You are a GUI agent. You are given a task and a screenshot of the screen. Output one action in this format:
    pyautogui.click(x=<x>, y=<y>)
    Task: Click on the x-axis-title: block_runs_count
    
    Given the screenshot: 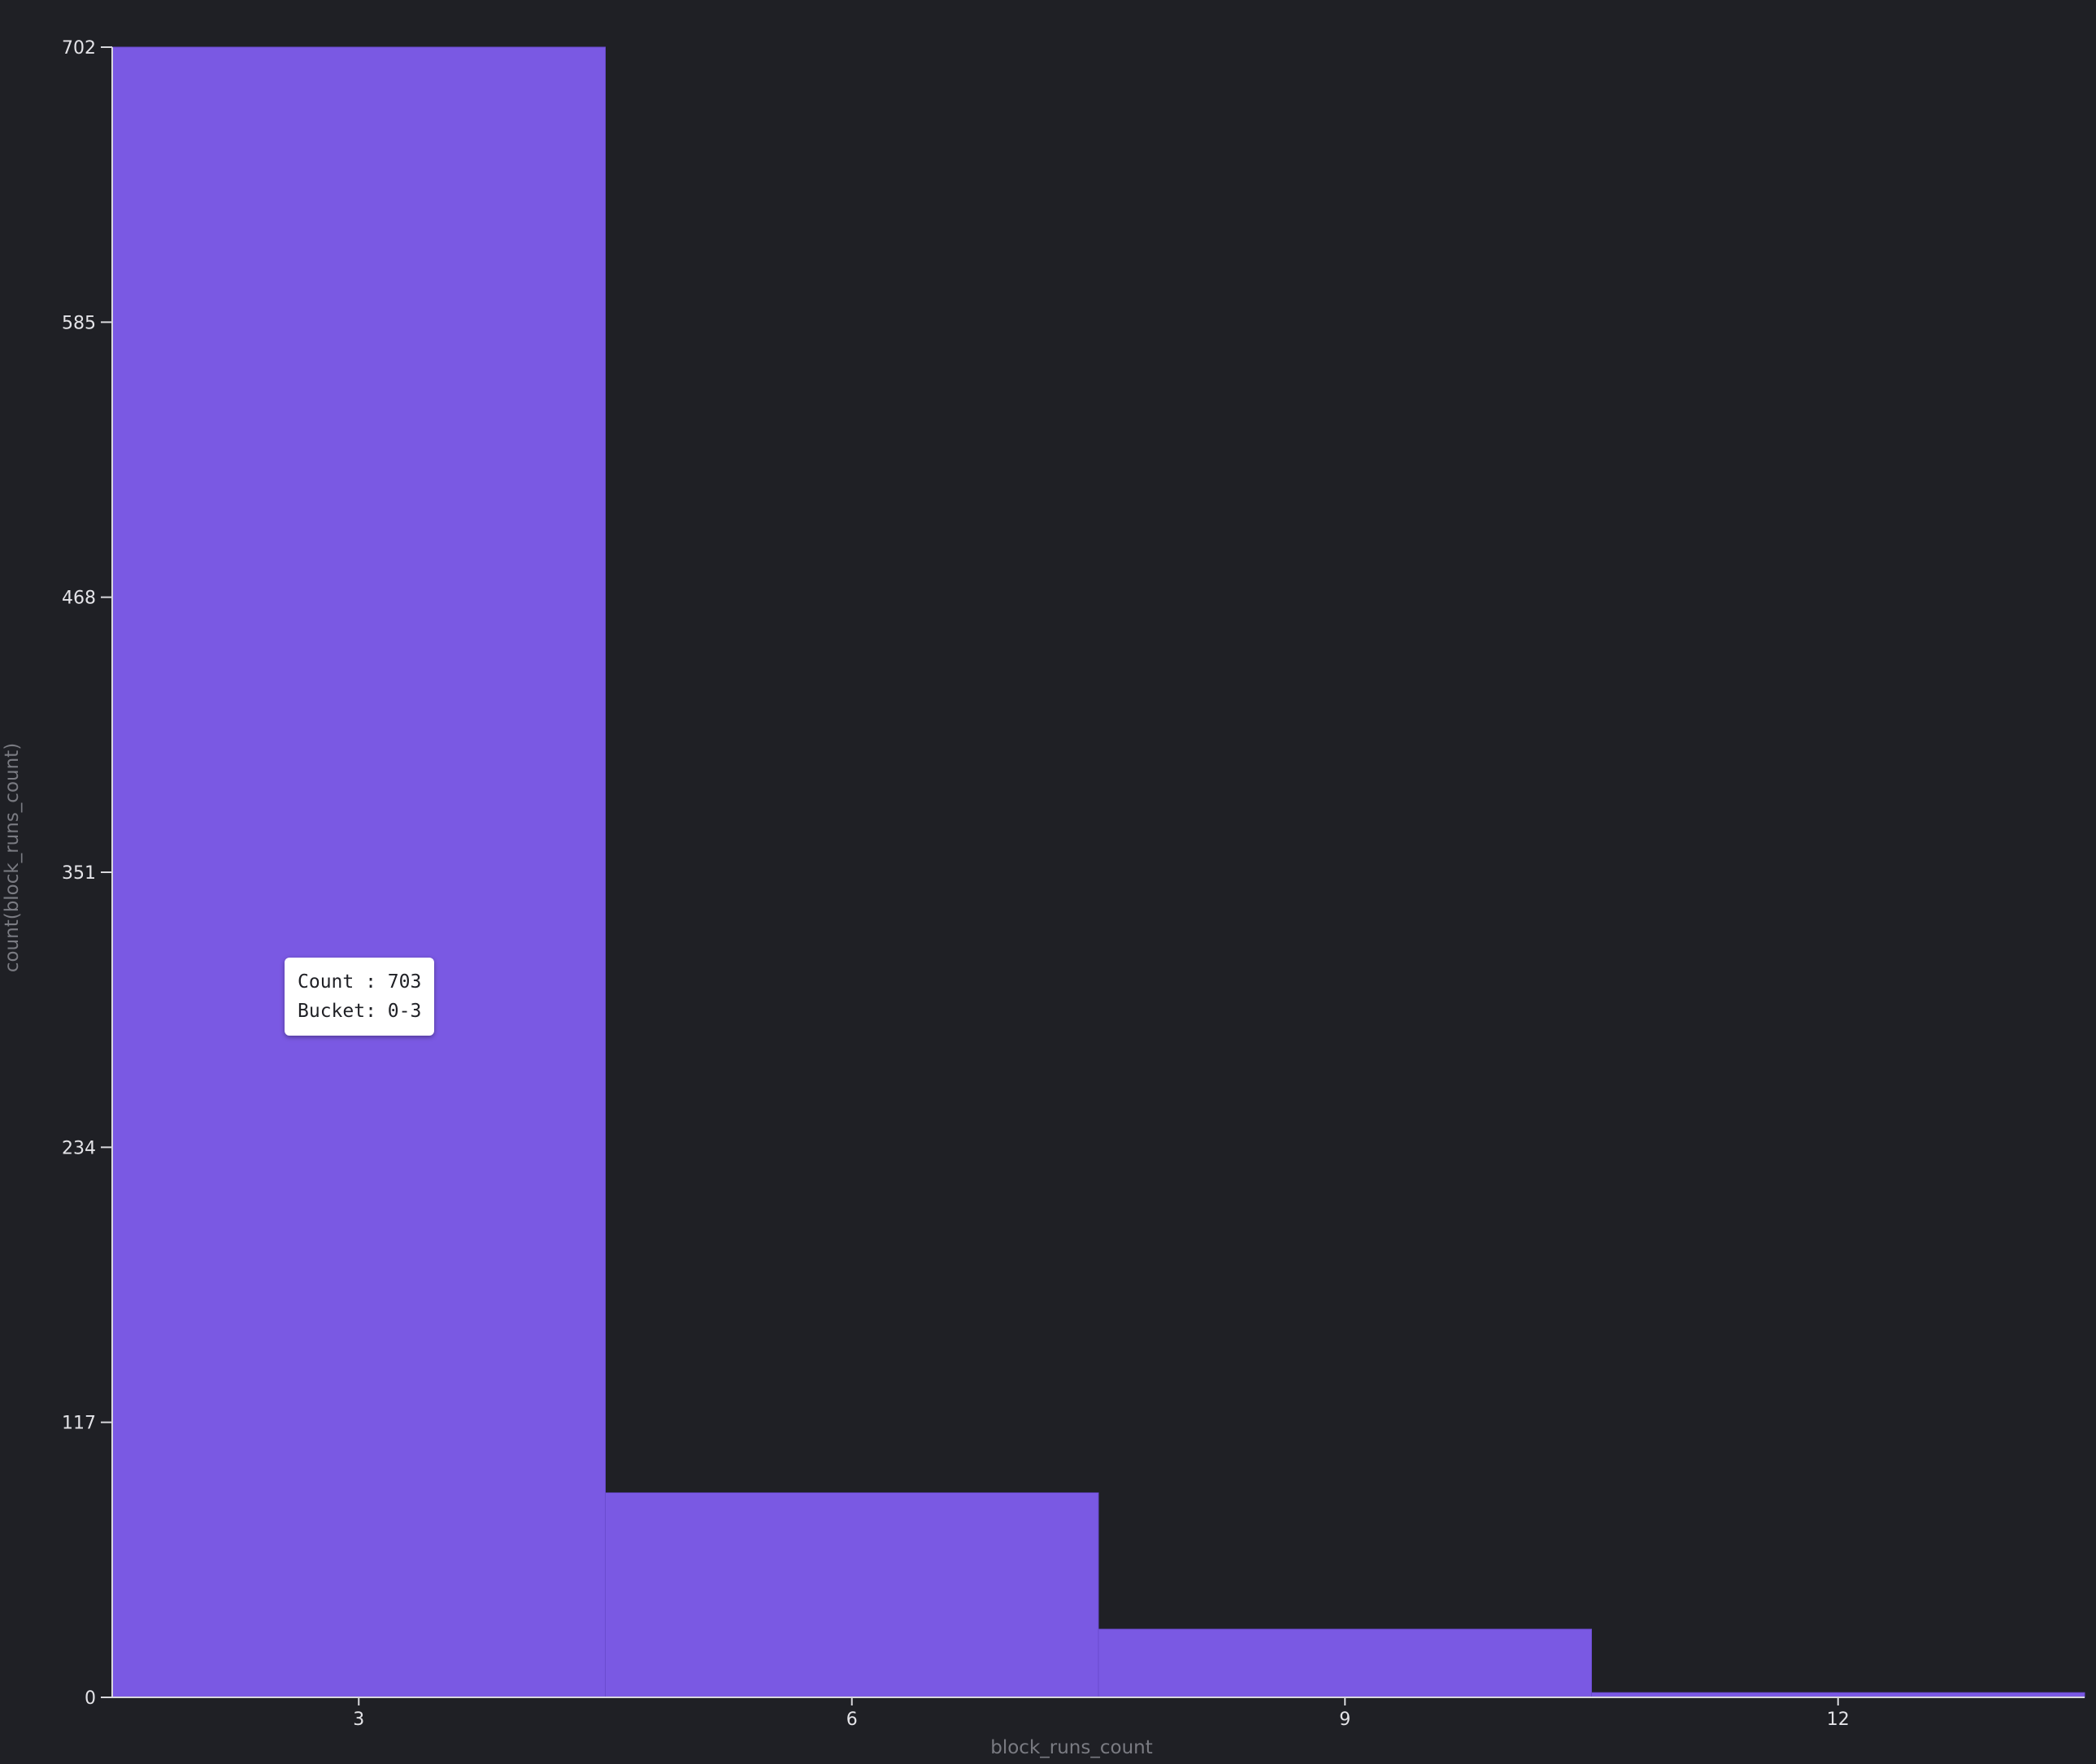 What is the action you would take?
    pyautogui.click(x=1071, y=1748)
    